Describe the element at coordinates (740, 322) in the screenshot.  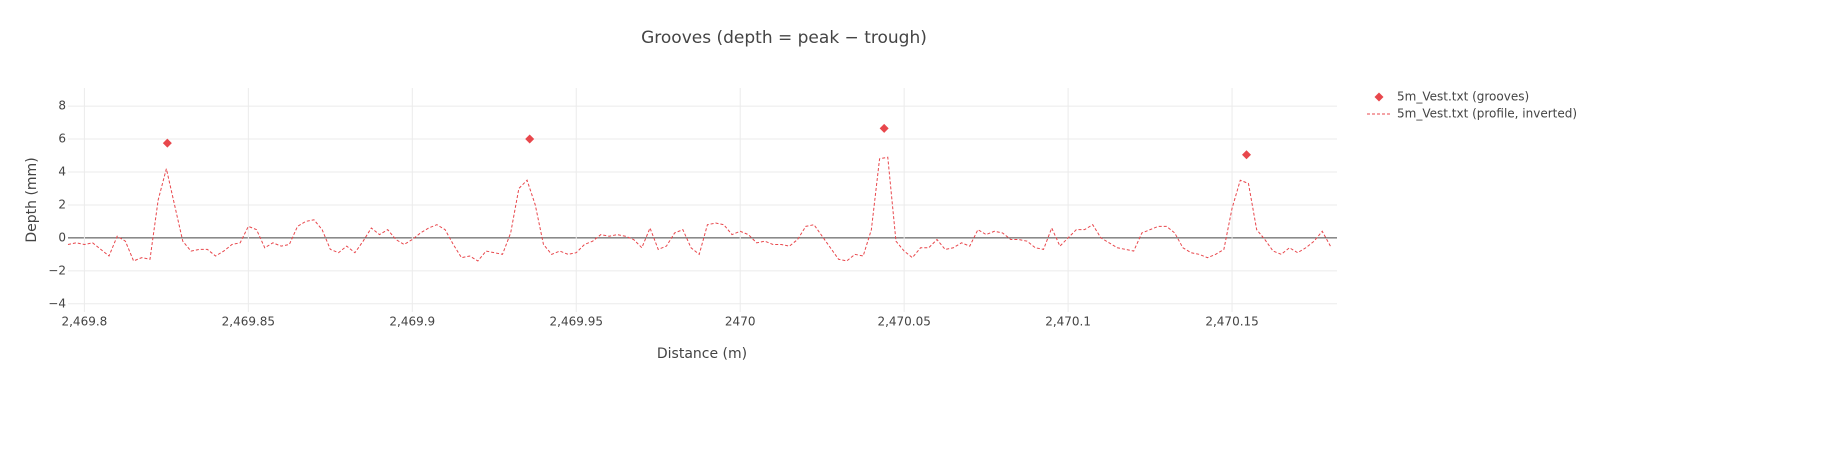
I see `x-tick-label: 2470` at that location.